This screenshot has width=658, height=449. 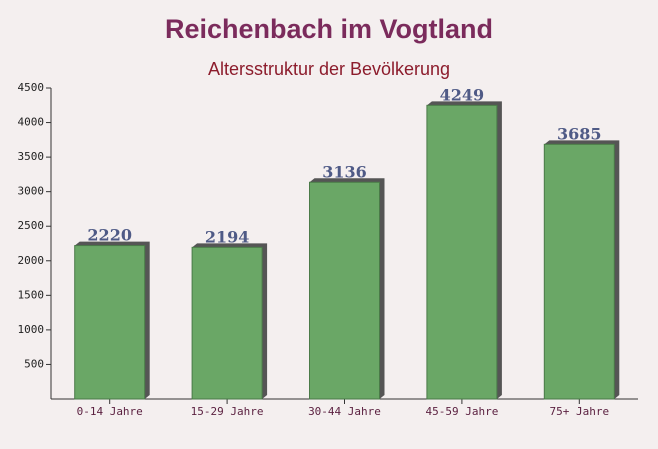 I want to click on y-tick-label: 500, so click(x=34, y=363).